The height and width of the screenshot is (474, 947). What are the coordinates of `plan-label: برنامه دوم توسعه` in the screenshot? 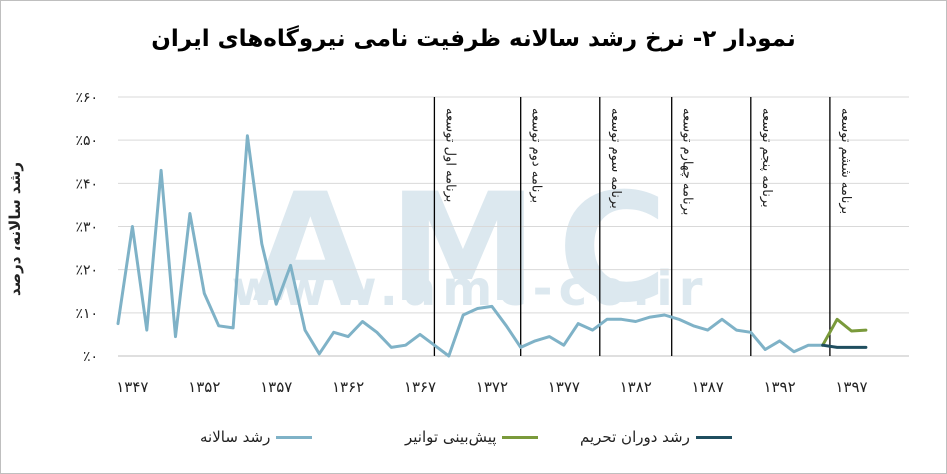 It's located at (536, 155).